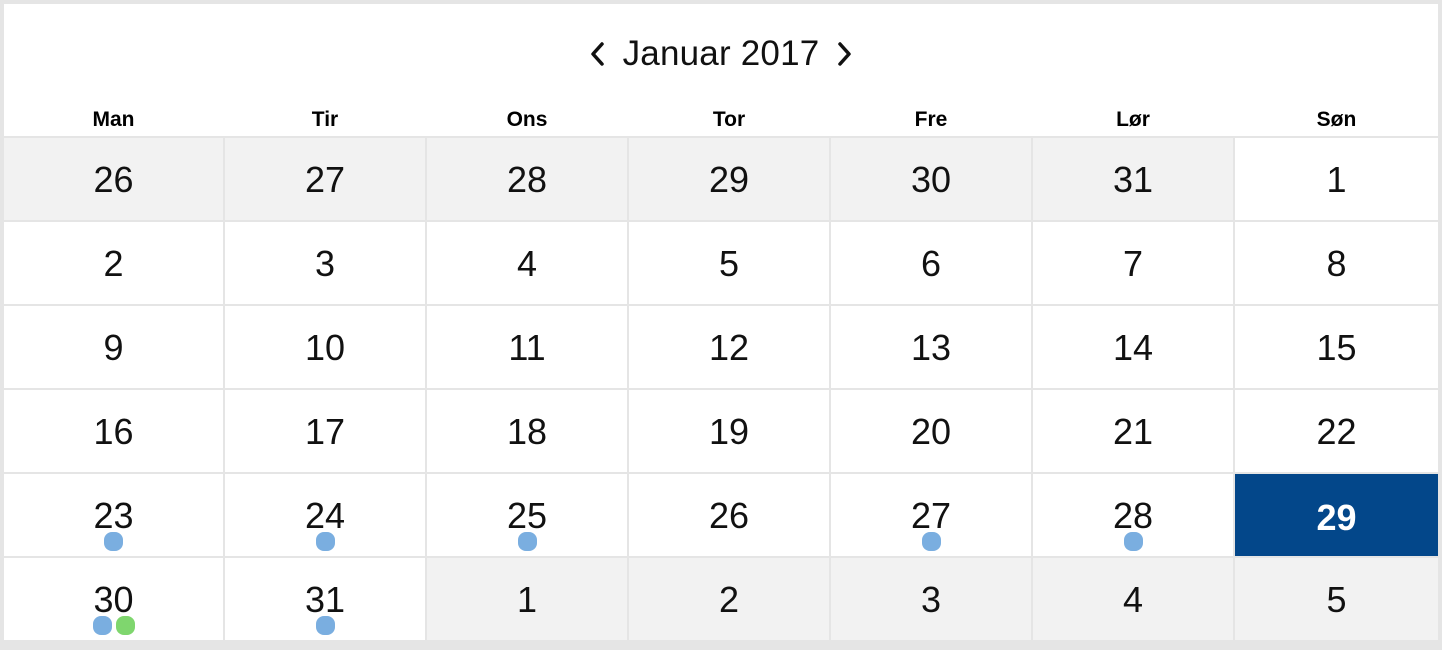 Image resolution: width=1442 pixels, height=650 pixels. I want to click on day-number: 25, so click(527, 515).